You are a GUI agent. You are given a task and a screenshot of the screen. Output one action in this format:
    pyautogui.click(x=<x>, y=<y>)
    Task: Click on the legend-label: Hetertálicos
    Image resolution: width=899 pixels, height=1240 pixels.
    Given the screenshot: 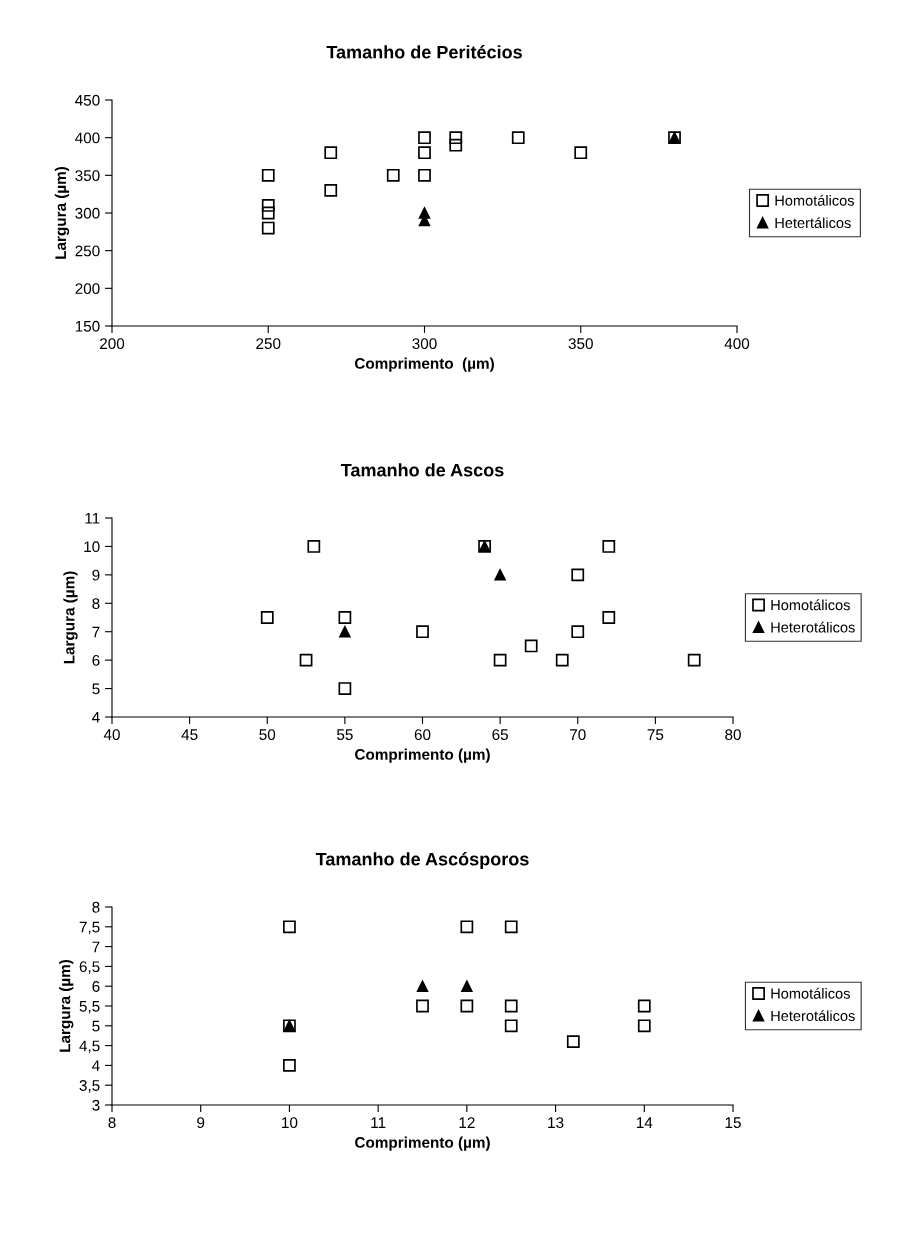 What is the action you would take?
    pyautogui.click(x=813, y=223)
    